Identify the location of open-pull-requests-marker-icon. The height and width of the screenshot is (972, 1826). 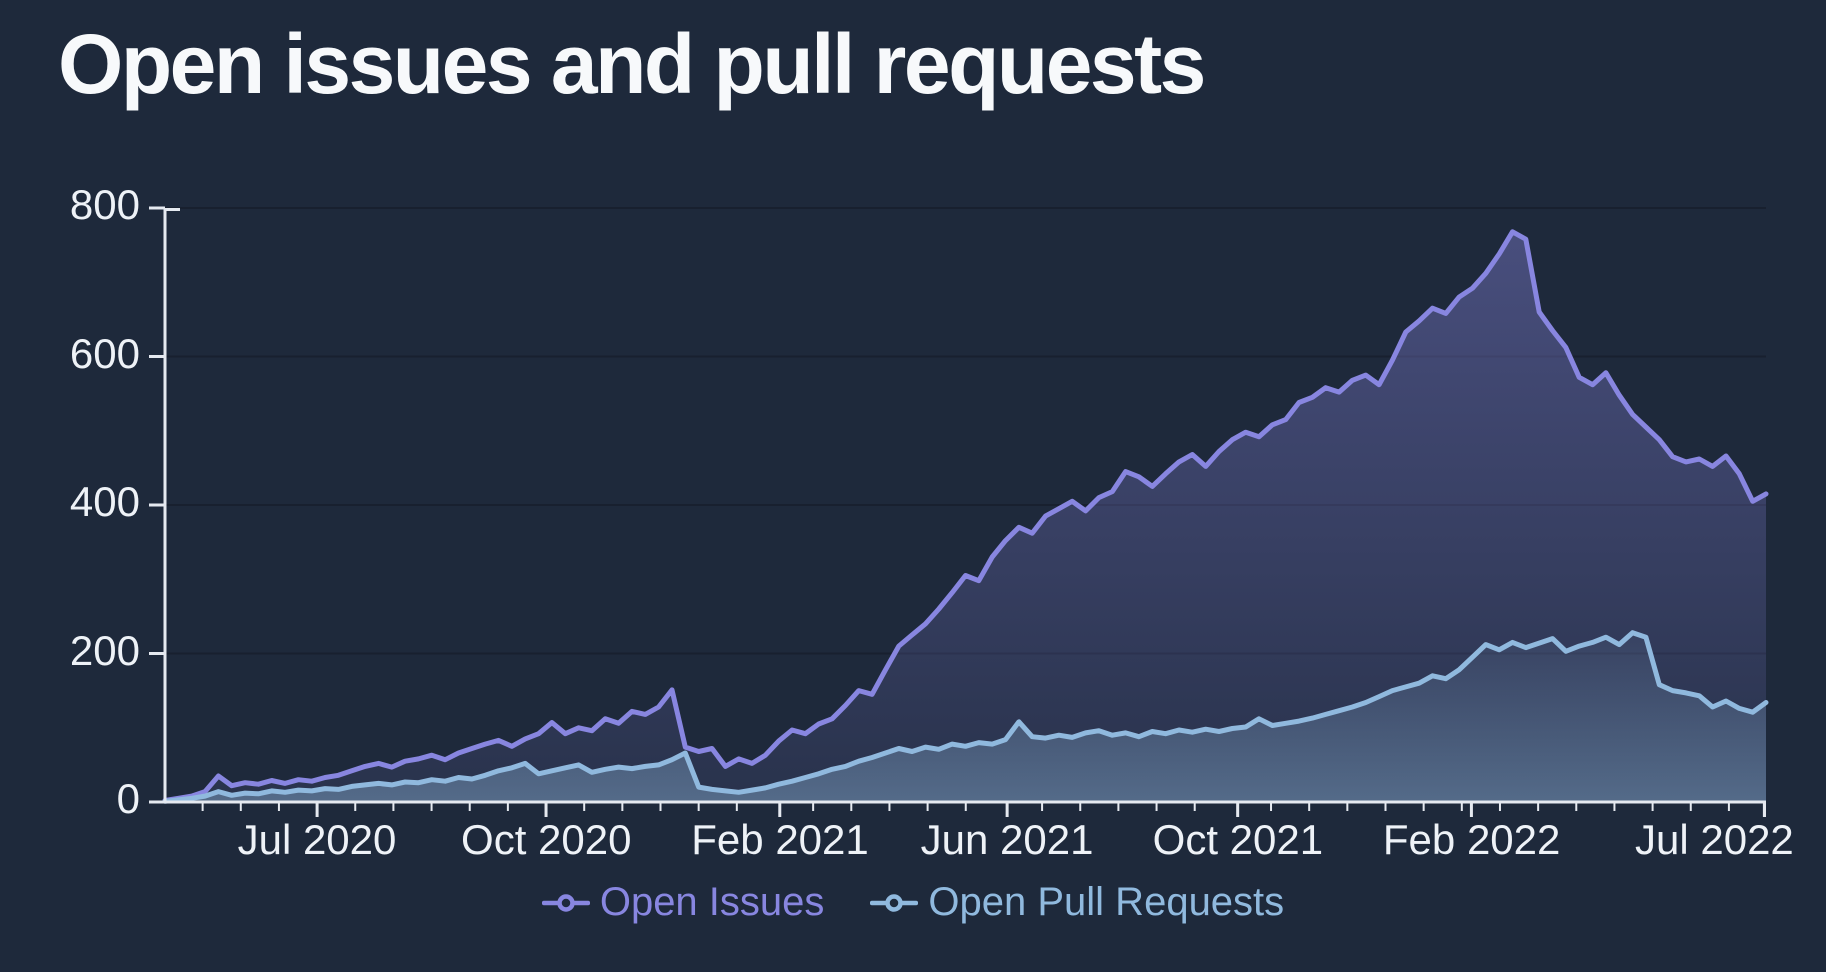
(894, 902).